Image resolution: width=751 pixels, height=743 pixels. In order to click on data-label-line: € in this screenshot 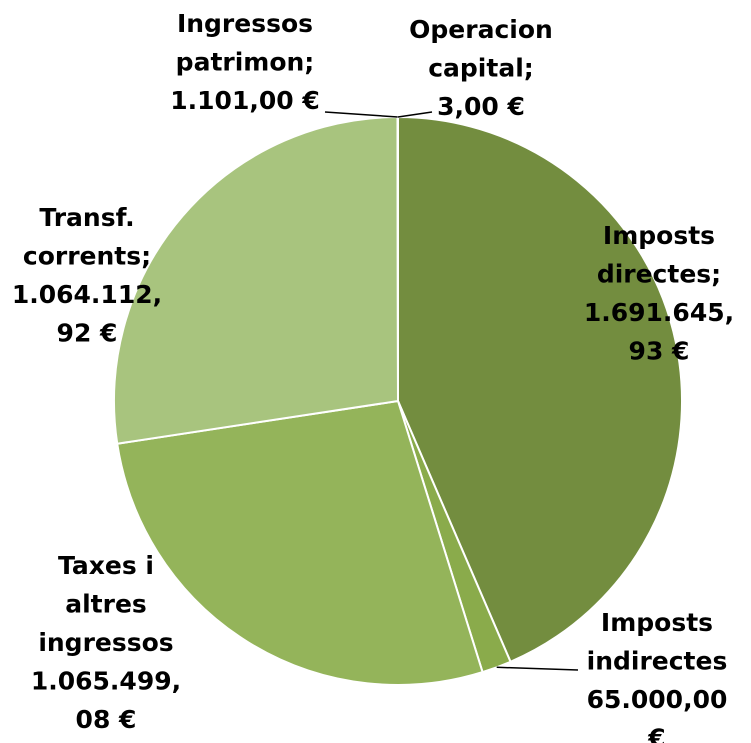, I will do `click(656, 733)`.